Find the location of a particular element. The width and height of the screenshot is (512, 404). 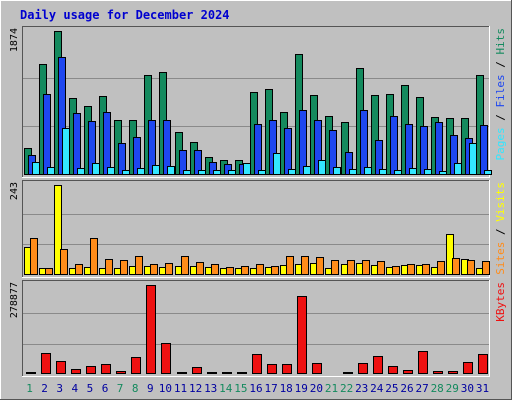

x-tick-label-day-24: 24 is located at coordinates (377, 388).